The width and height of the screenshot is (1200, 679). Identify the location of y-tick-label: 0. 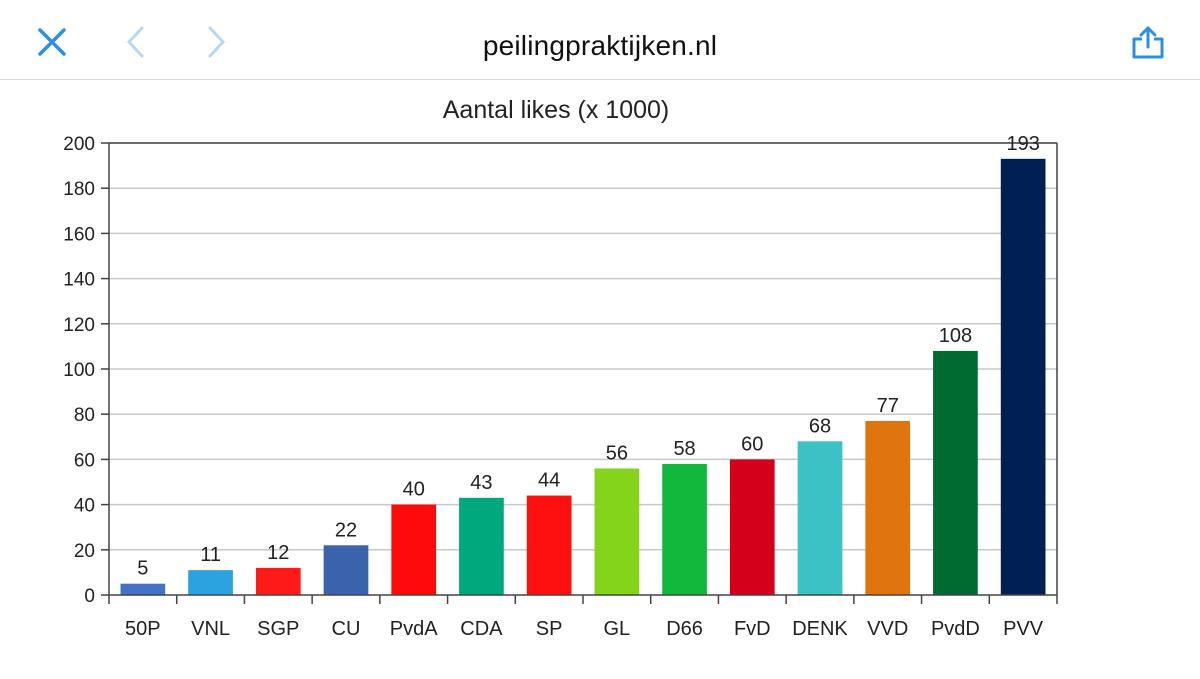
(89, 596).